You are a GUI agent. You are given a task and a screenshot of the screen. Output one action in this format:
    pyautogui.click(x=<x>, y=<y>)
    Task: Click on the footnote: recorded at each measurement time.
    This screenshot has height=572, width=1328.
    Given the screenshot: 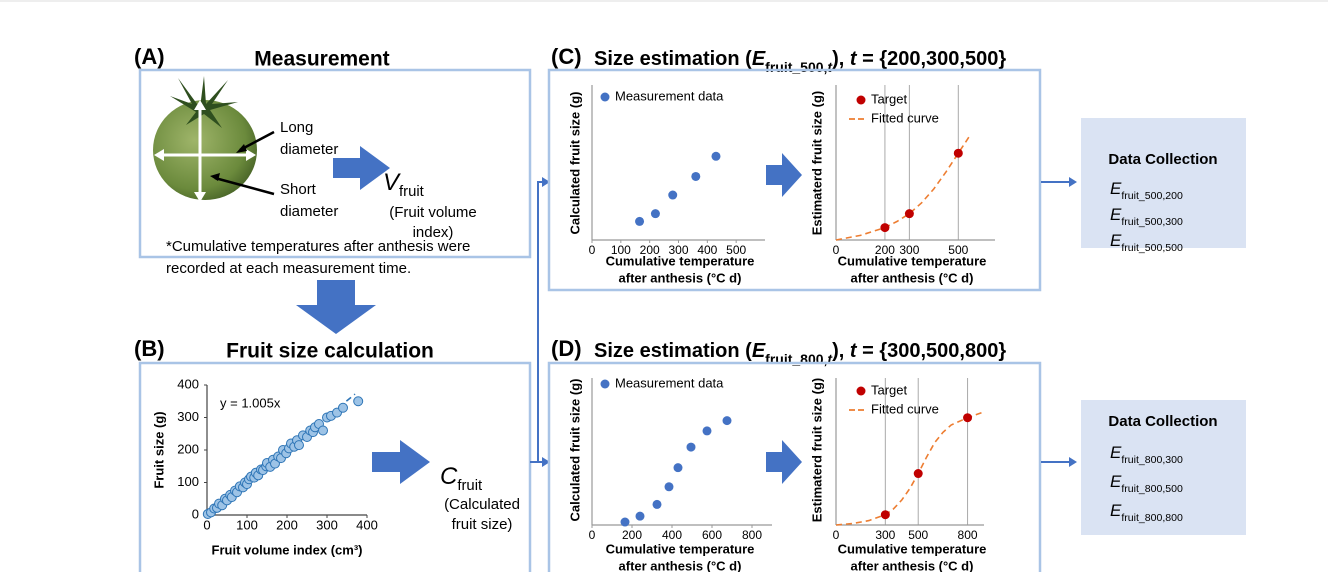 What is the action you would take?
    pyautogui.click(x=288, y=268)
    